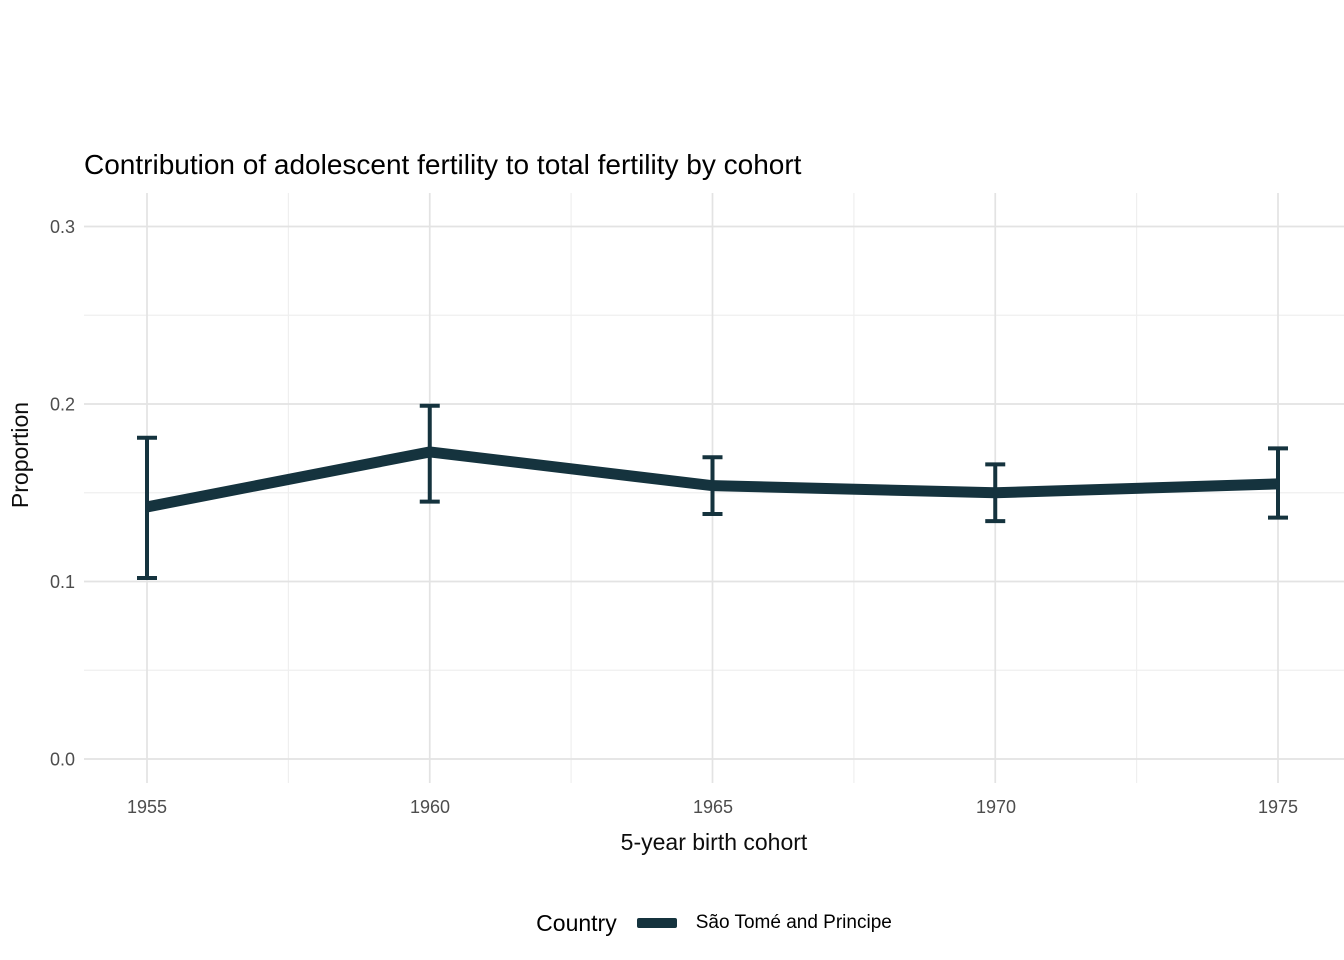 The width and height of the screenshot is (1344, 960). Describe the element at coordinates (996, 807) in the screenshot. I see `x-tick-label: 1970` at that location.